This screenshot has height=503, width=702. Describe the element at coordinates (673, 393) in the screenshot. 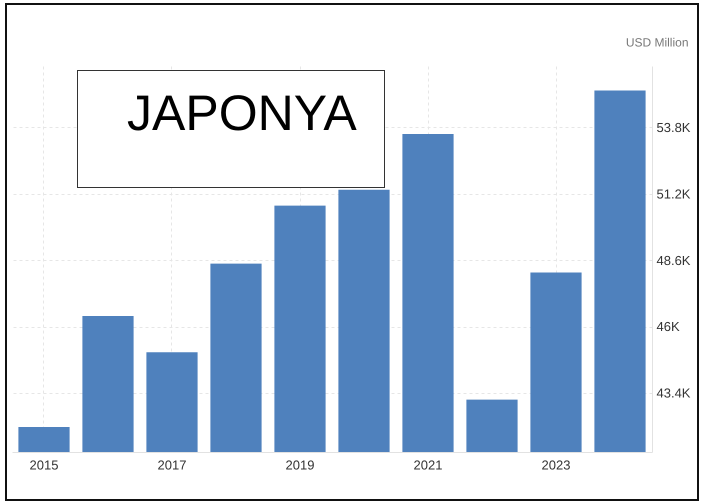

I see `y-tick-label: 43.4K` at that location.